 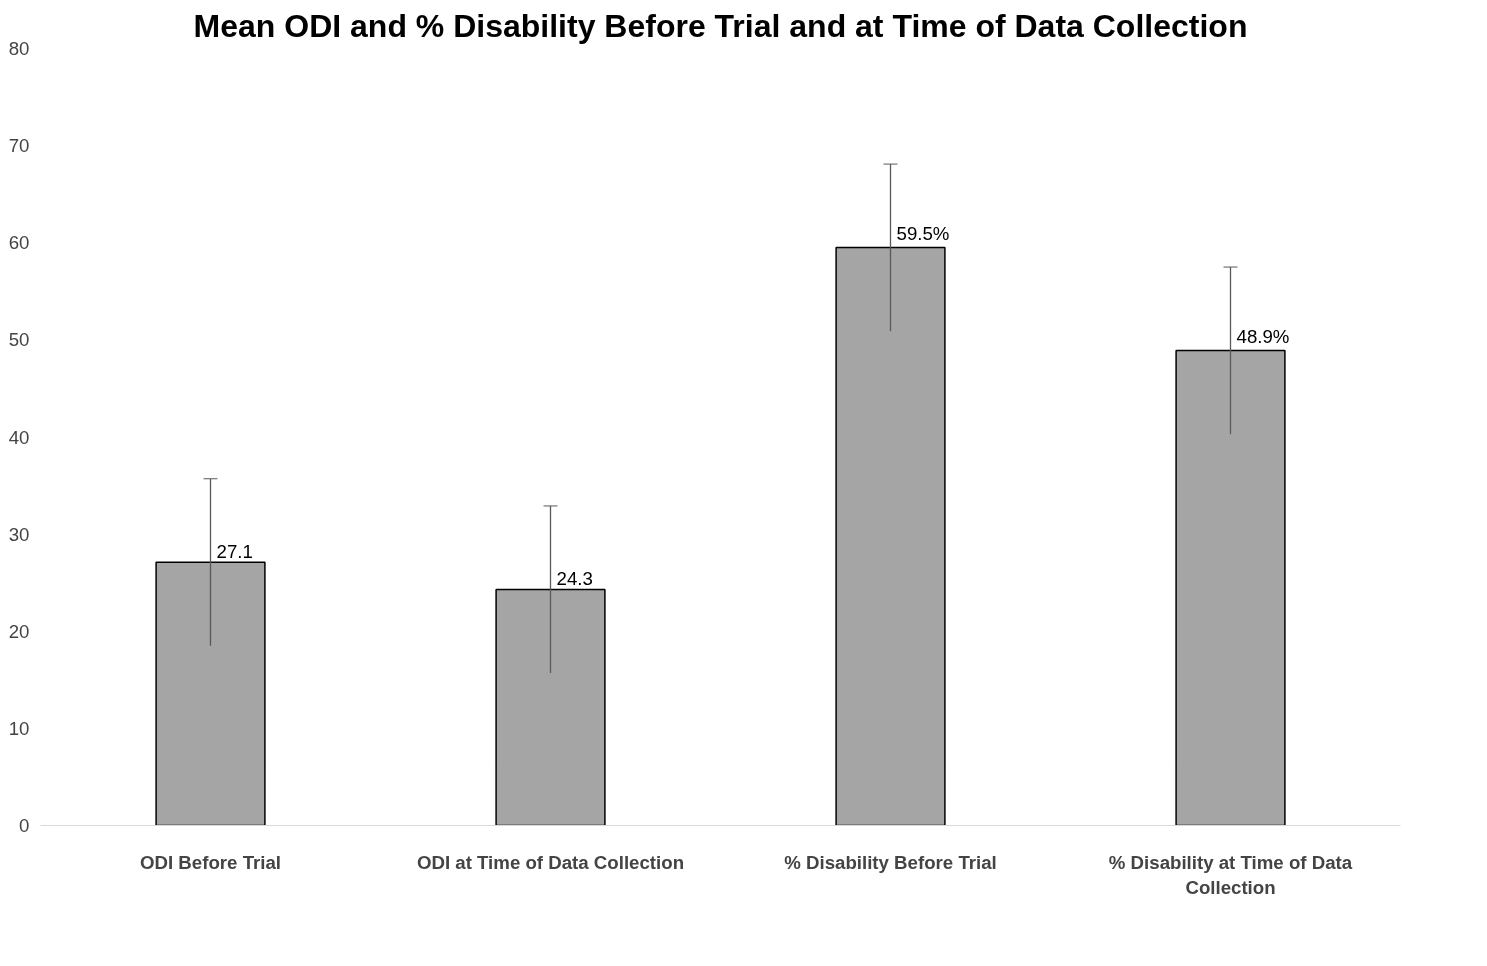 I want to click on data-label: 27.1, so click(x=234, y=552).